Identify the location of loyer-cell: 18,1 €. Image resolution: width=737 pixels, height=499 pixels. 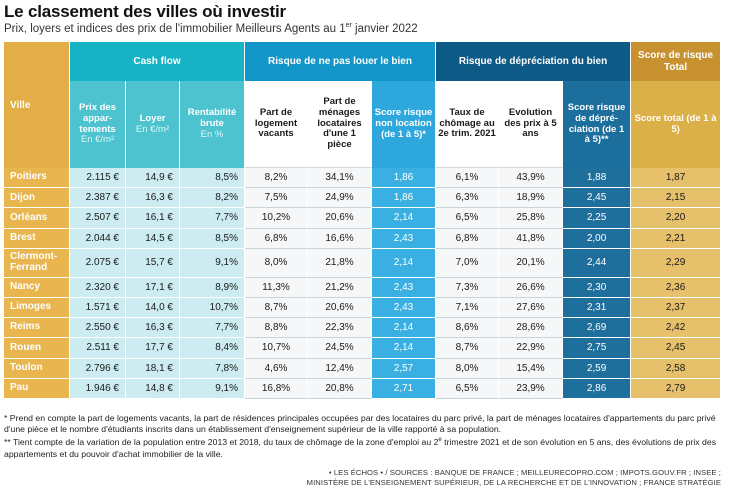
(153, 368).